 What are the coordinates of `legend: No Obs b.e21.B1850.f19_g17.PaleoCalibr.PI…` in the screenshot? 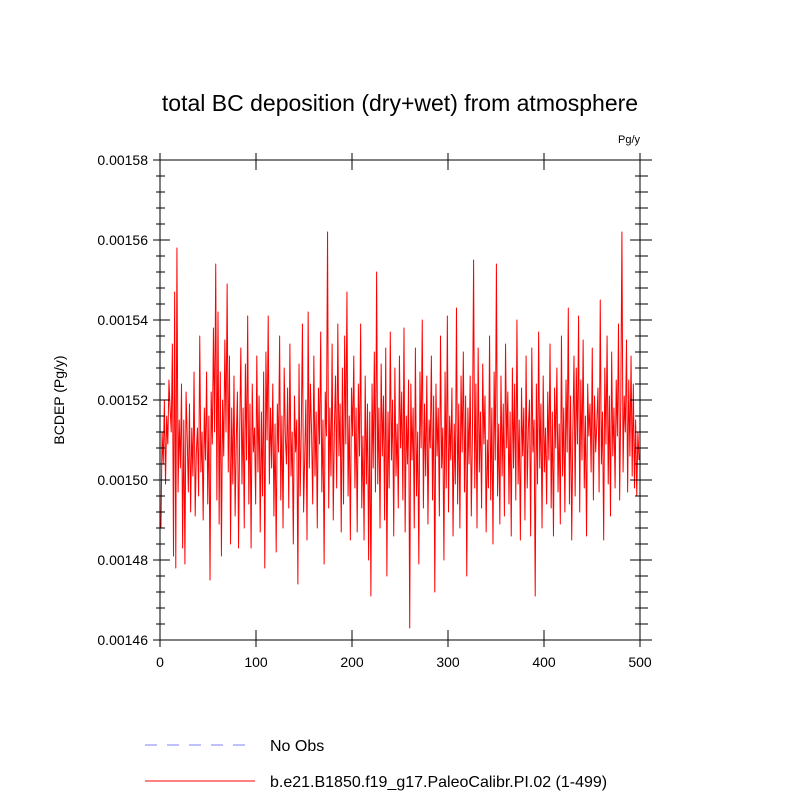 It's located at (376, 764).